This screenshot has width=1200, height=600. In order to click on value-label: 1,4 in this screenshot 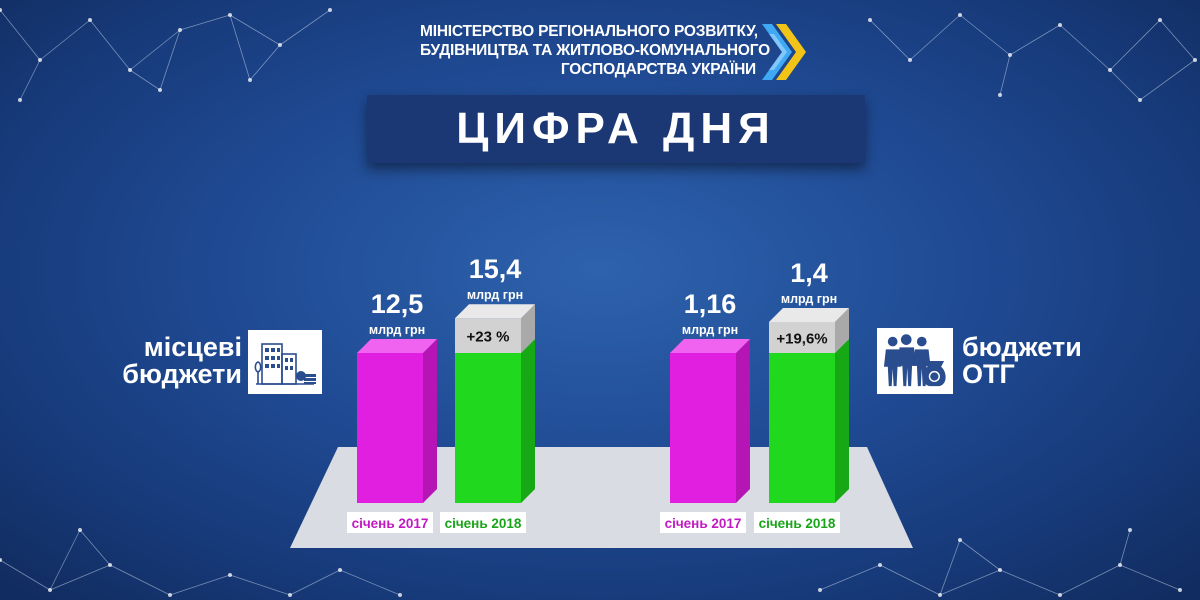, I will do `click(809, 273)`.